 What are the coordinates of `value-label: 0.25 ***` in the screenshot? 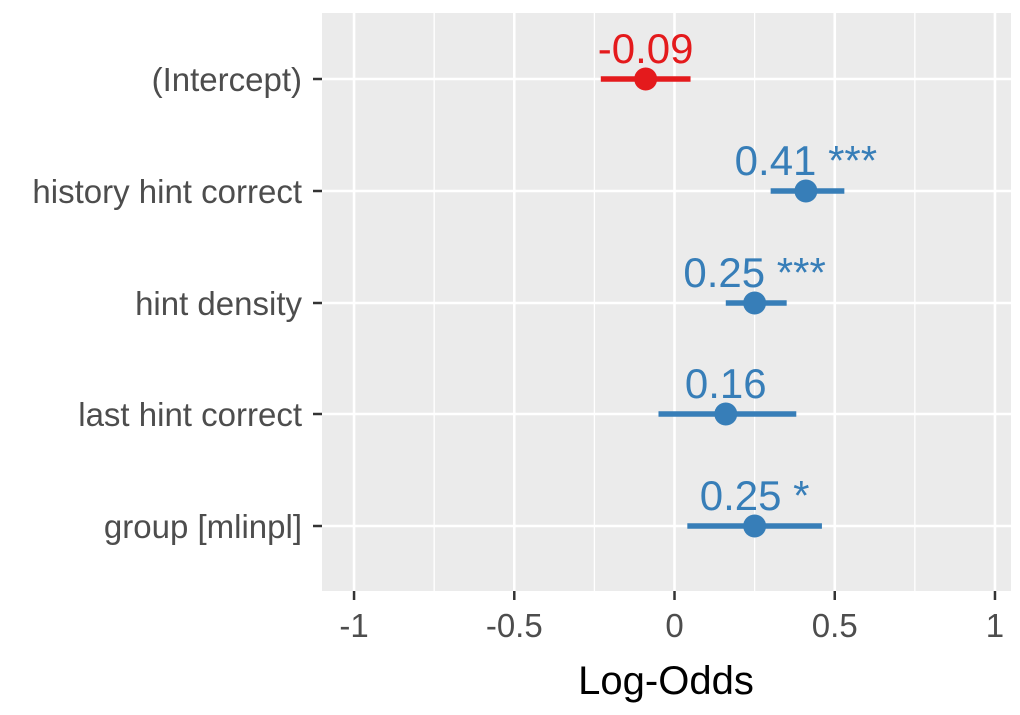 It's located at (754, 272).